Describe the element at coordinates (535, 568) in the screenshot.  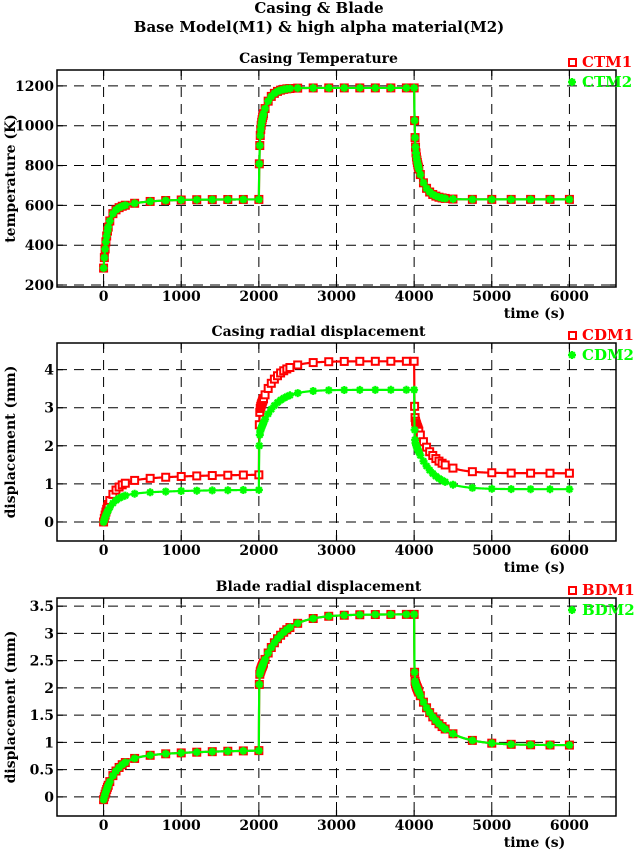
I see `x-axis-label: time (s)` at that location.